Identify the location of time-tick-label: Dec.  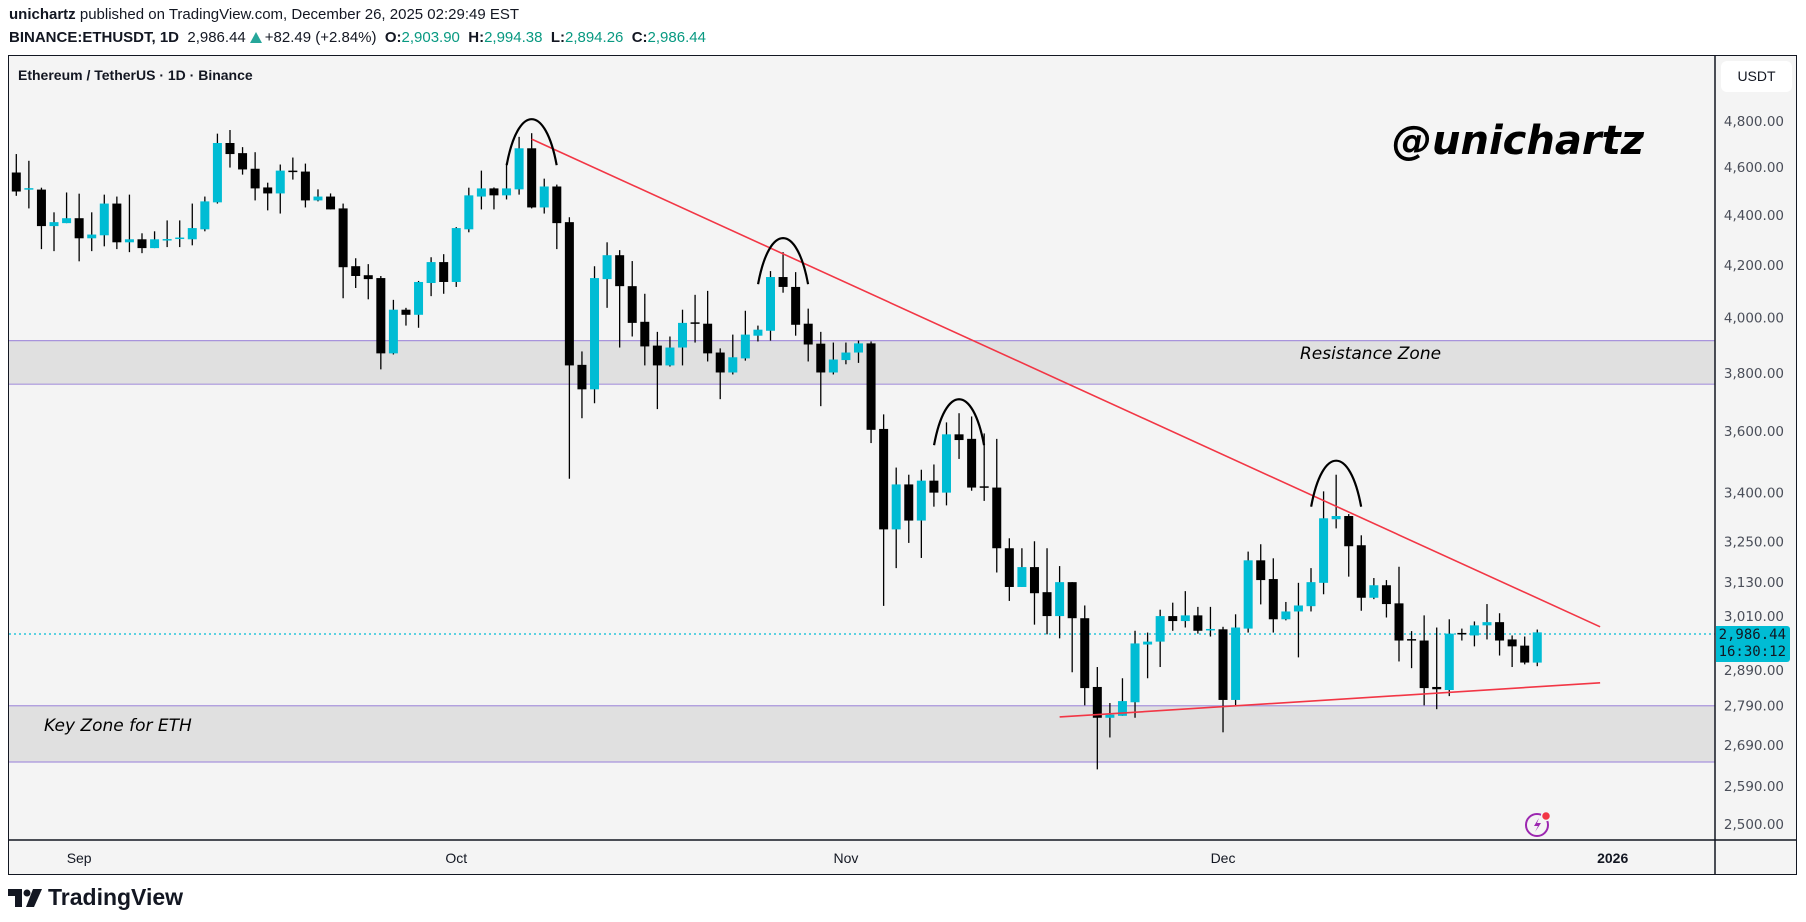
(1223, 858).